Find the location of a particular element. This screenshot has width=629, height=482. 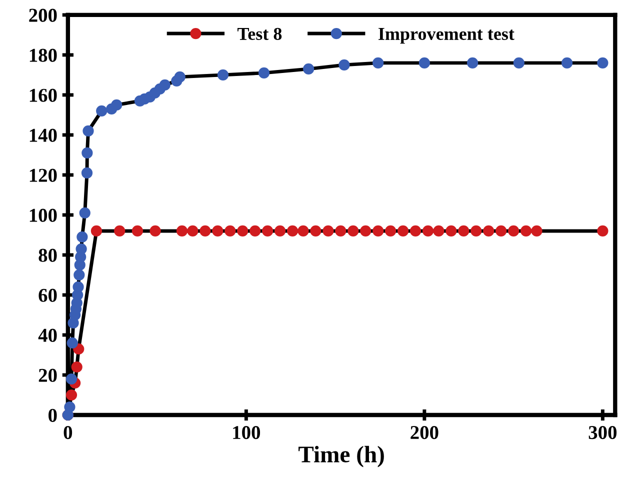

y-tick-label: 120 is located at coordinates (43, 175).